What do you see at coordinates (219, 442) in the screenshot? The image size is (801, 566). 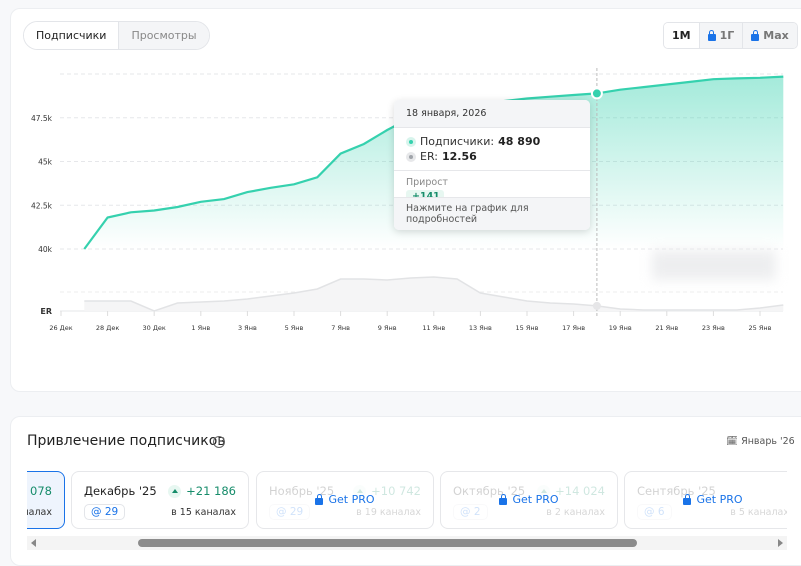 I see `info-icon: i` at bounding box center [219, 442].